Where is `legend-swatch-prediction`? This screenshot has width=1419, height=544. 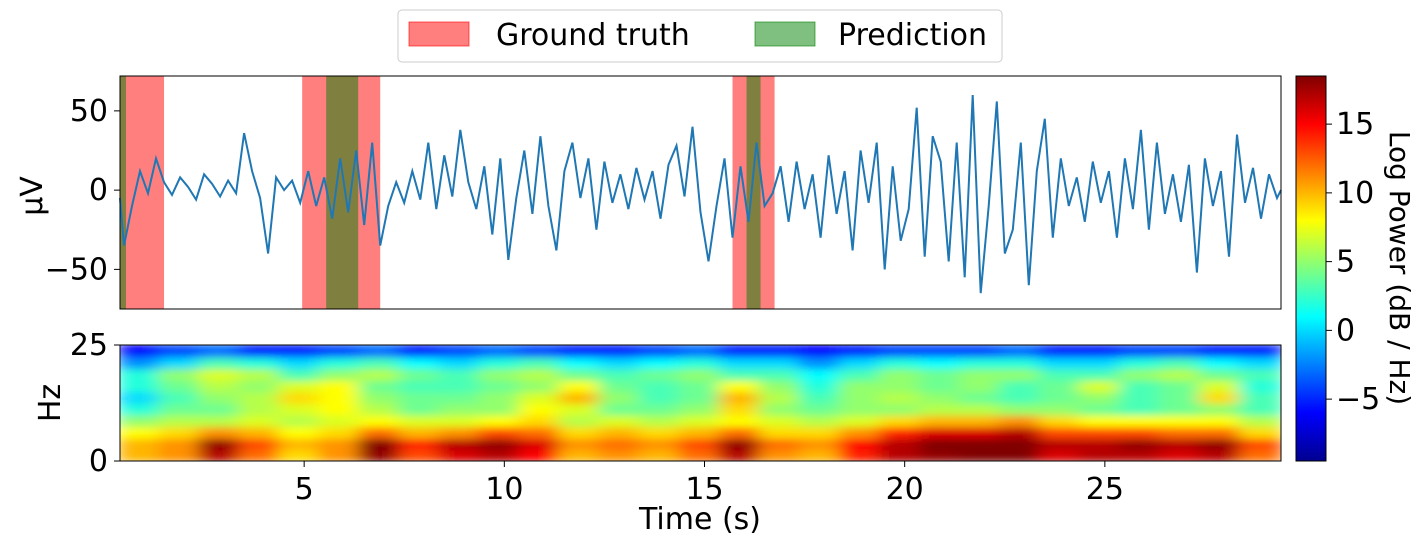 legend-swatch-prediction is located at coordinates (785, 34).